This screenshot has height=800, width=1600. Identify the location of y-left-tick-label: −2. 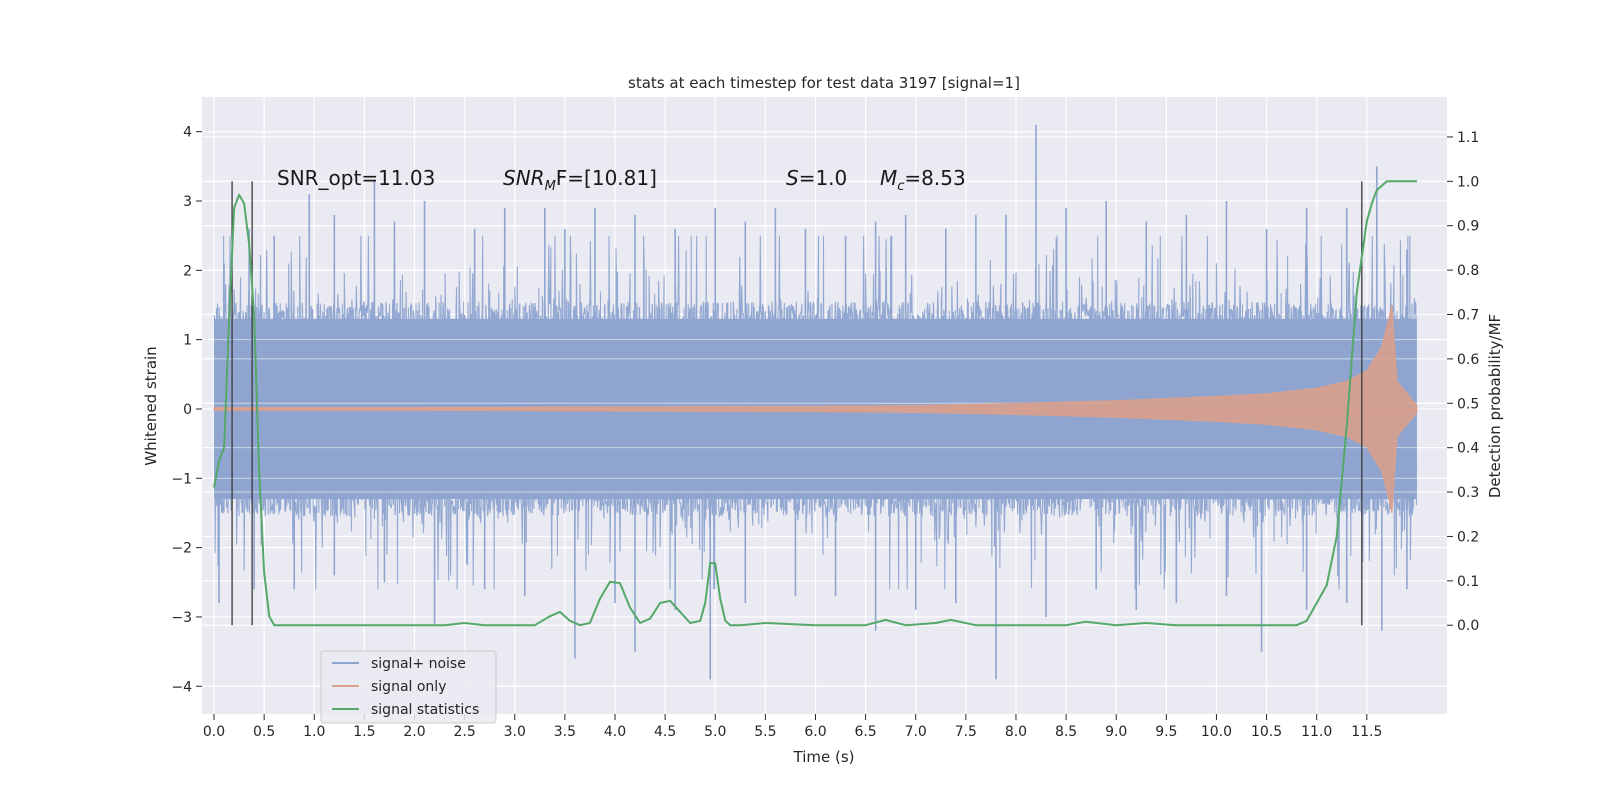
(181, 549).